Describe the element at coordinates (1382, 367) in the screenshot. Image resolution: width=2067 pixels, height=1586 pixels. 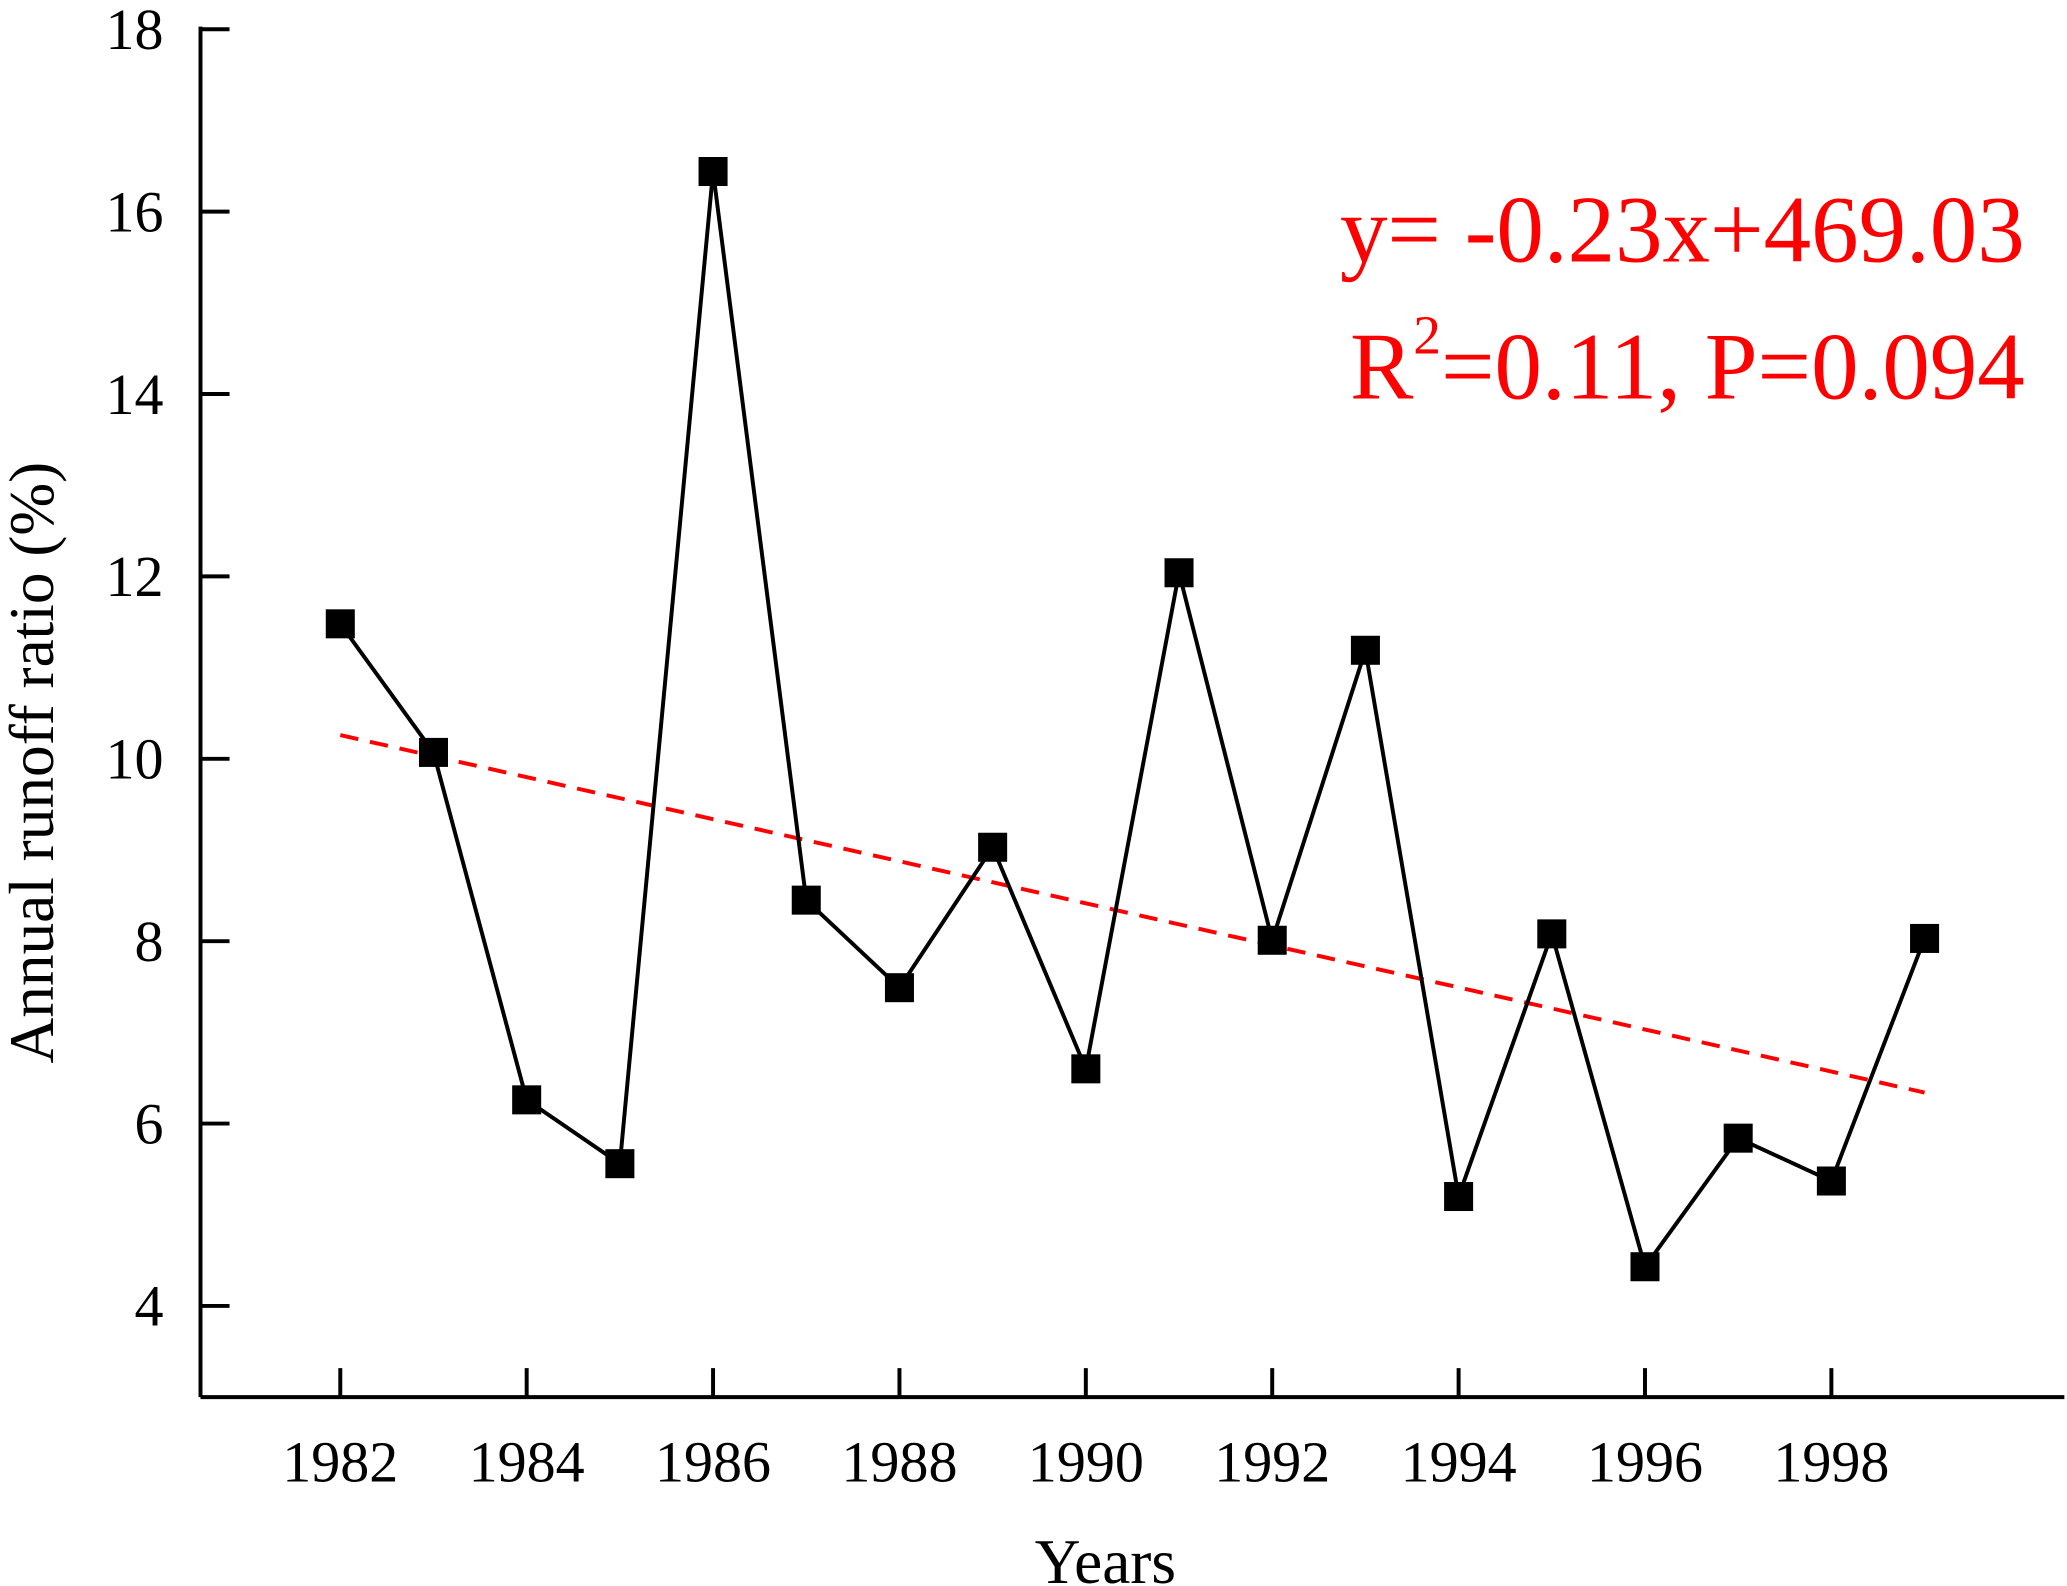
I see `r-label: R` at that location.